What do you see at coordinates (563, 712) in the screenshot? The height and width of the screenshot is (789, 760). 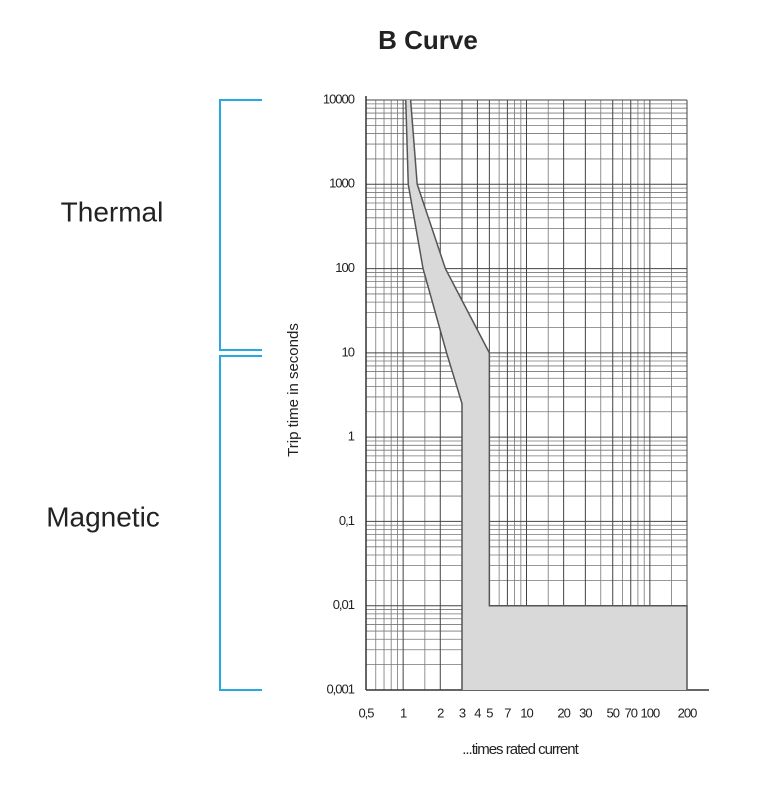 I see `x-tick-label: 20` at bounding box center [563, 712].